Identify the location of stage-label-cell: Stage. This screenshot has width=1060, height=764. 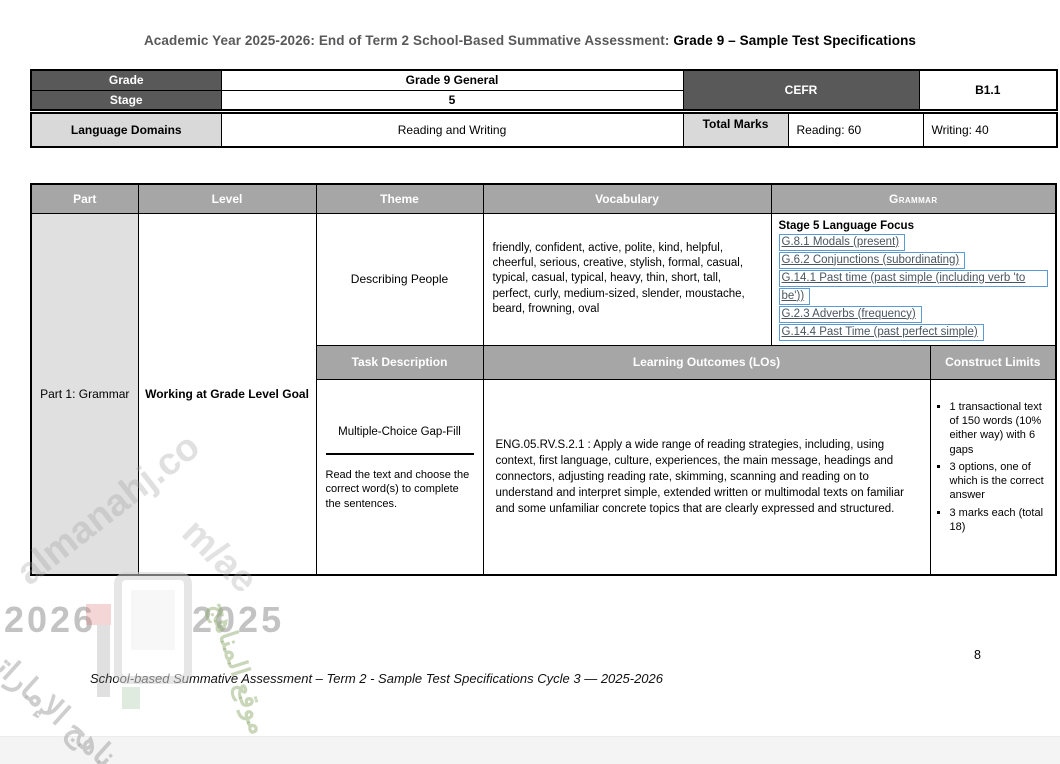
(126, 100).